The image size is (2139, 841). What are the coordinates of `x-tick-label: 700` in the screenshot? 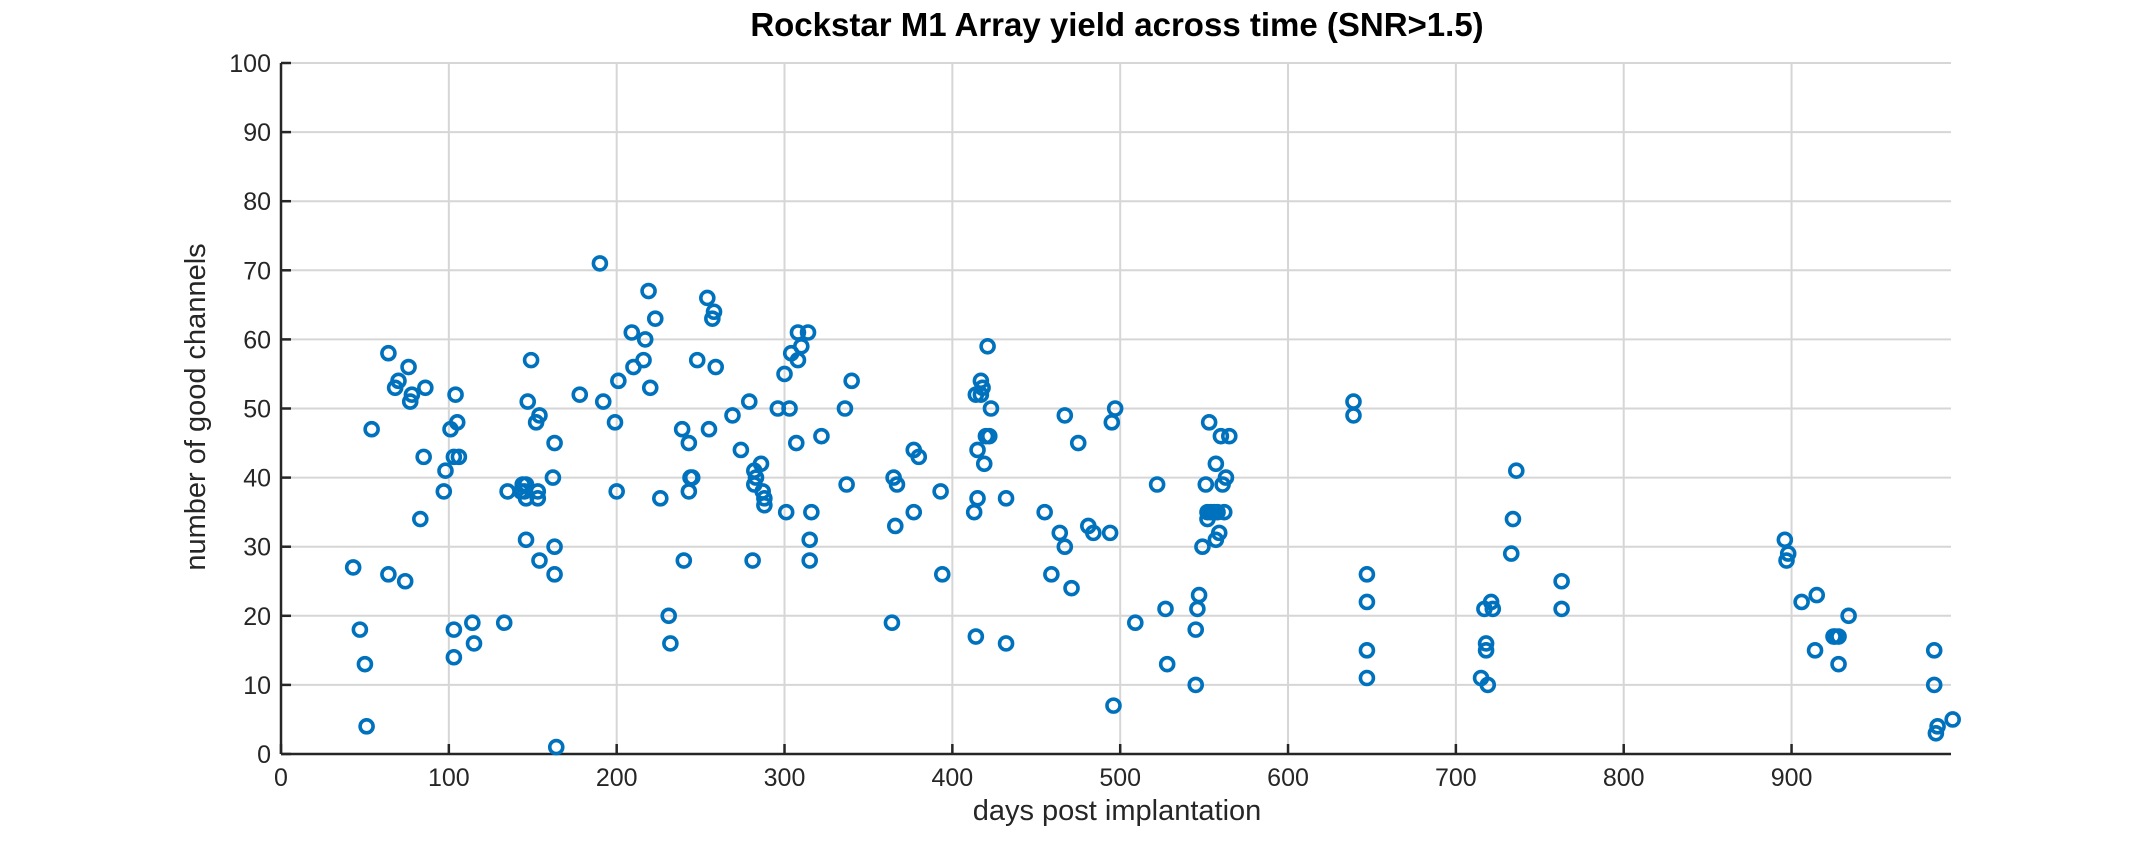 It's located at (1456, 778).